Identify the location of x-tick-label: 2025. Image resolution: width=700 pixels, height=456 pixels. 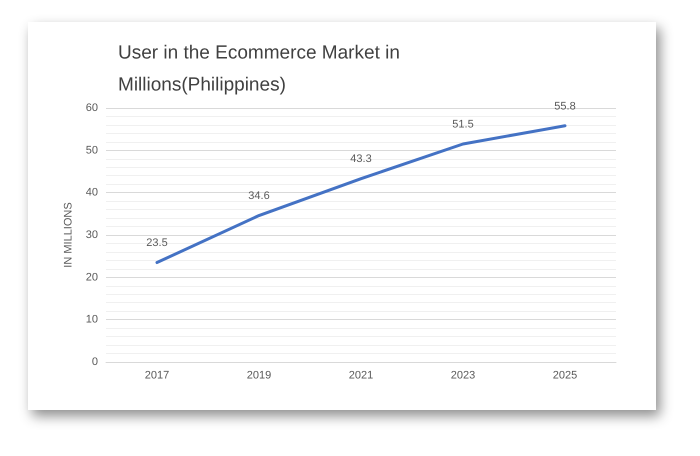
(565, 376).